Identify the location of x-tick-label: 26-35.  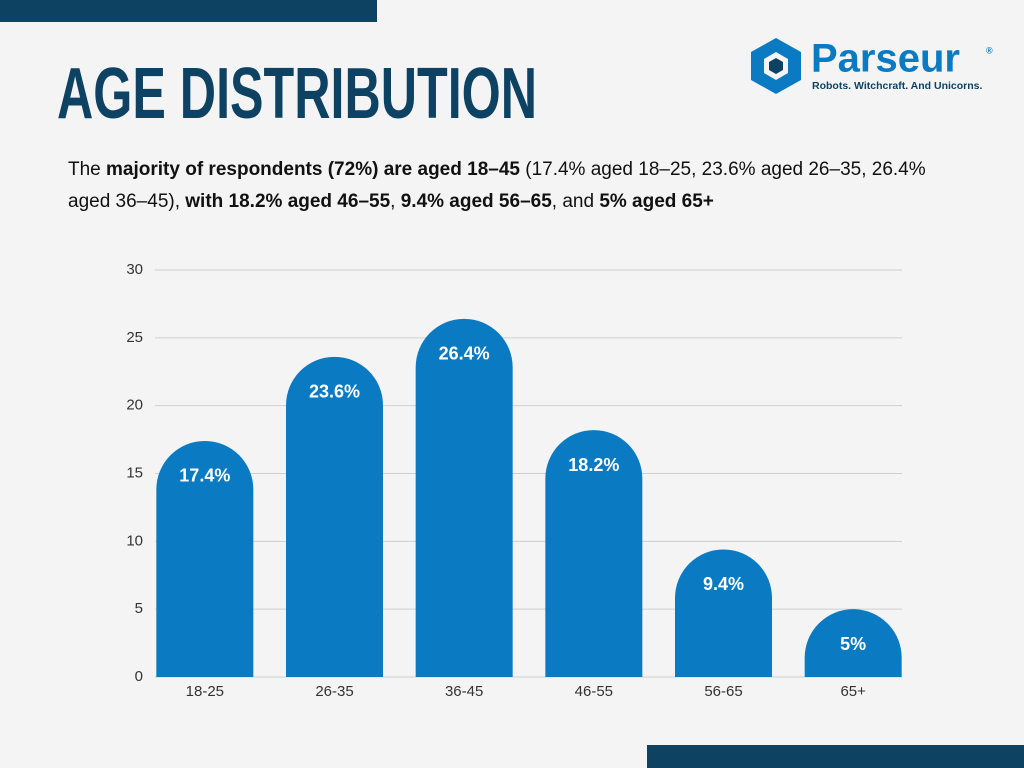
(334, 691).